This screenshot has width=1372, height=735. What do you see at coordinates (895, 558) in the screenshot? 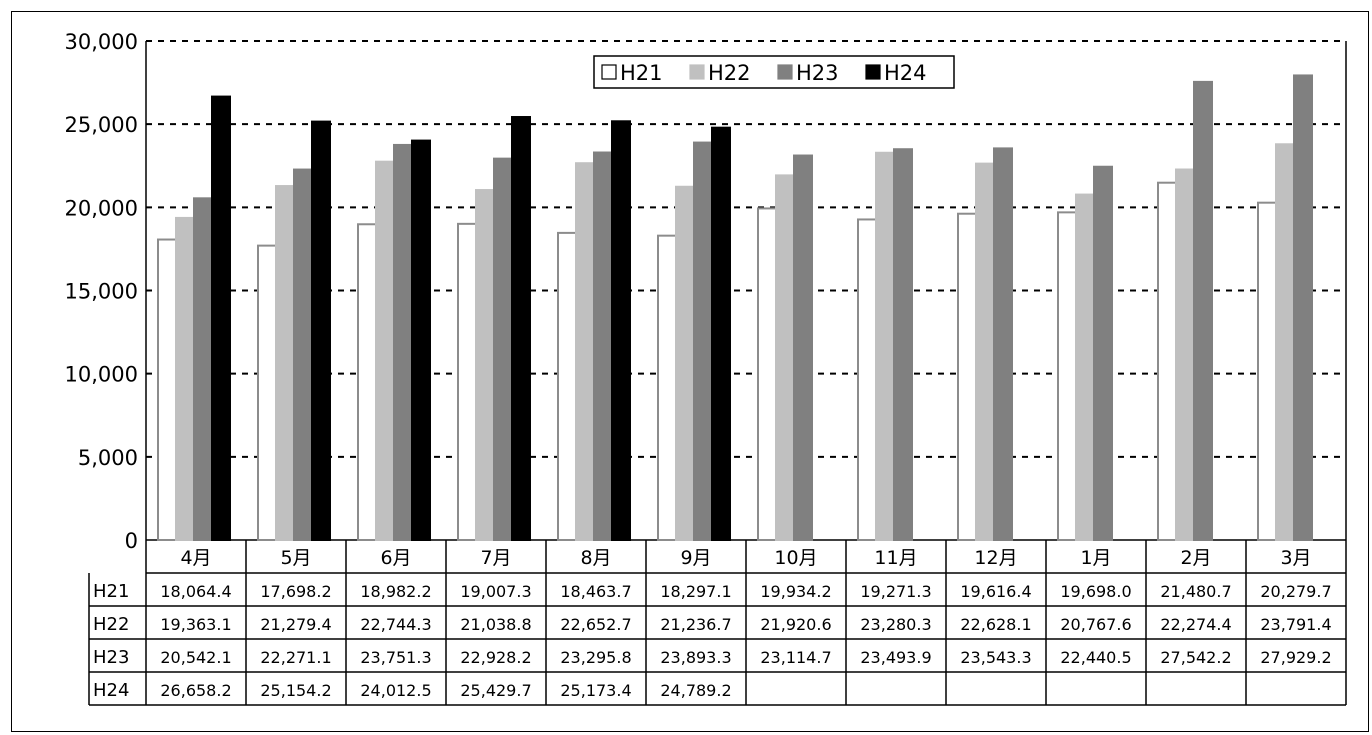
I see `x-tick-label: 11月` at bounding box center [895, 558].